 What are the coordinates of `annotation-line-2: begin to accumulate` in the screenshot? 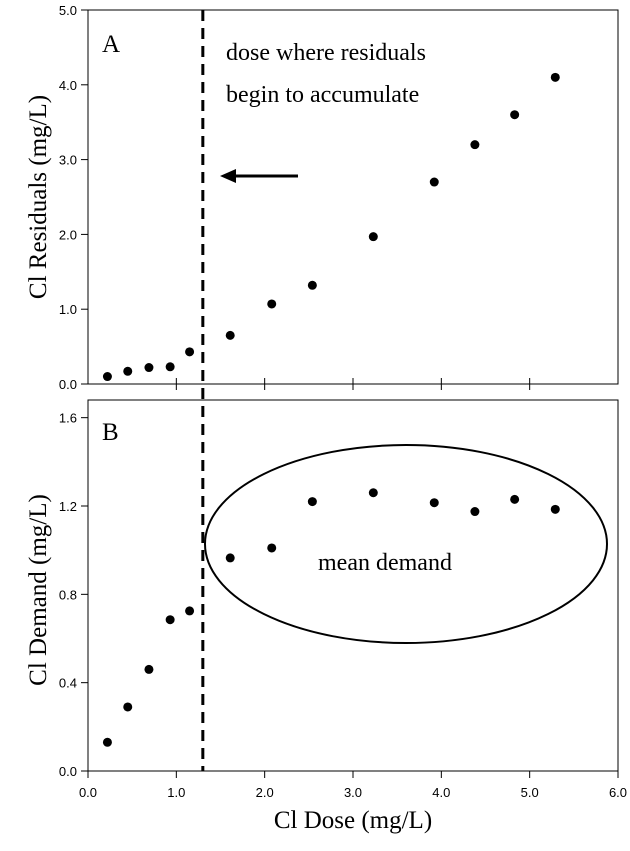 It's located at (322, 95).